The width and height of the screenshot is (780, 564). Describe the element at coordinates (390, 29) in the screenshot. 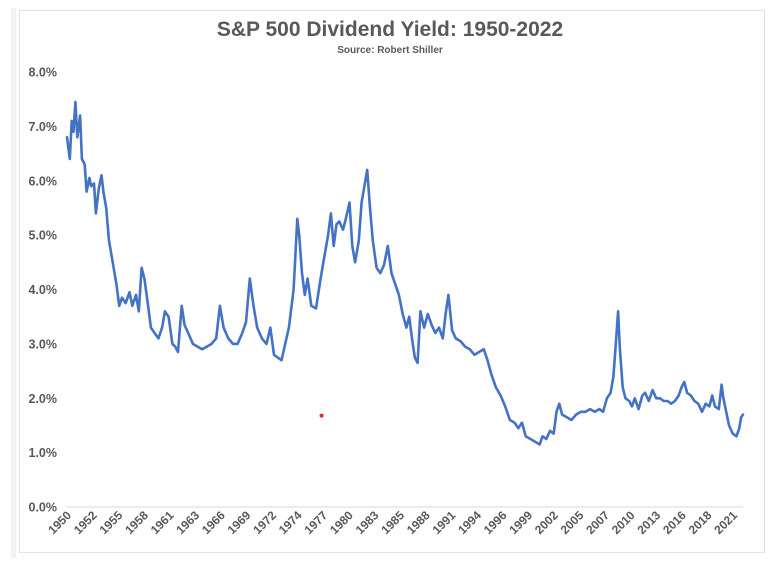

I see `chart-title: S&P 500 Dividend Yield: 1950-2022` at that location.